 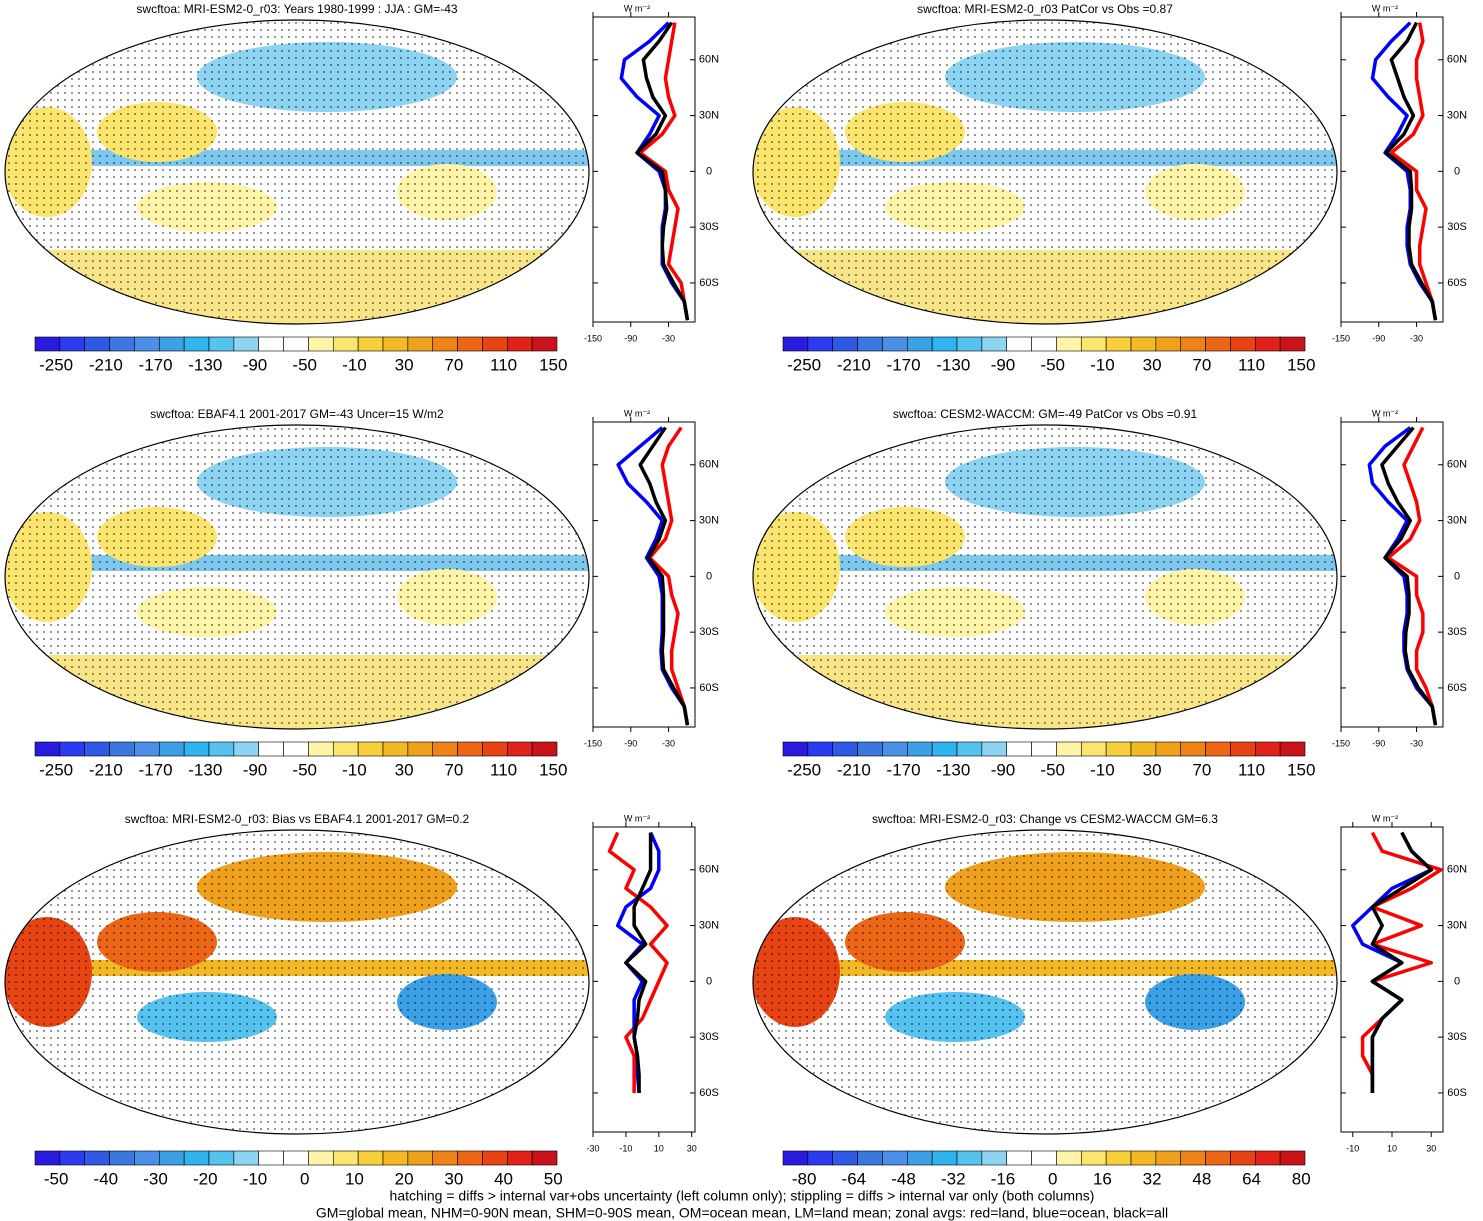 I want to click on colorbar-label: -20, so click(x=205, y=1178).